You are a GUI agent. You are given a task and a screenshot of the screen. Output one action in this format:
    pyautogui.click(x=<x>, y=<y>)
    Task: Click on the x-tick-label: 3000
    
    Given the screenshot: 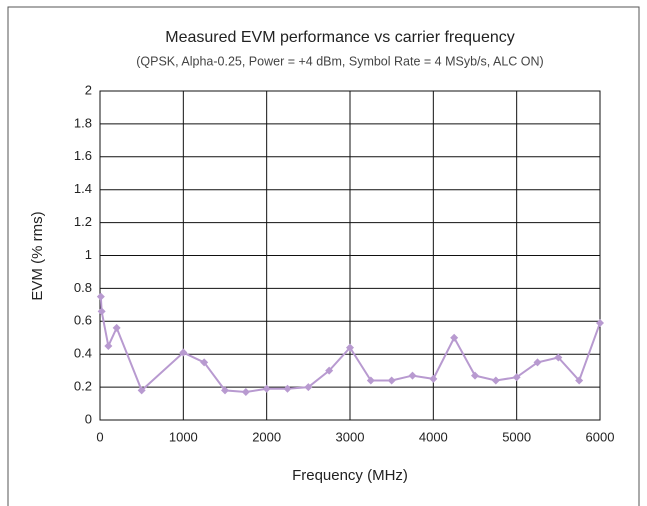 What is the action you would take?
    pyautogui.click(x=350, y=436)
    